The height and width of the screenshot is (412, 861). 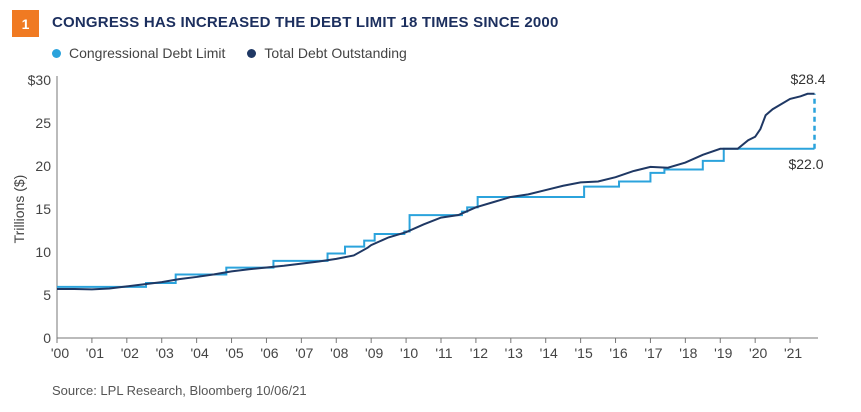 I want to click on annotation-debt-limit: $22.0, so click(x=805, y=164).